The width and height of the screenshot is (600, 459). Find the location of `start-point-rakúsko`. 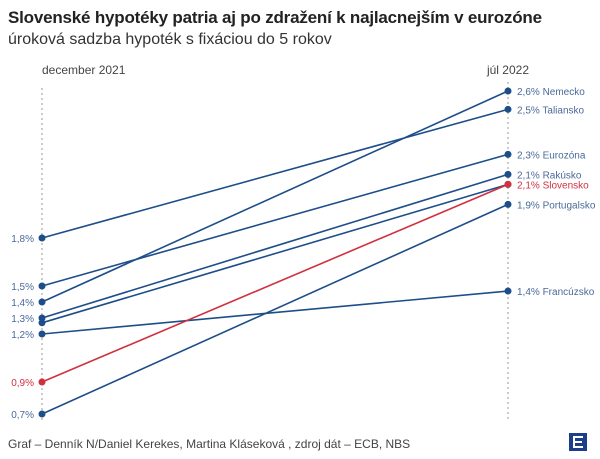

start-point-rakúsko is located at coordinates (42, 318).